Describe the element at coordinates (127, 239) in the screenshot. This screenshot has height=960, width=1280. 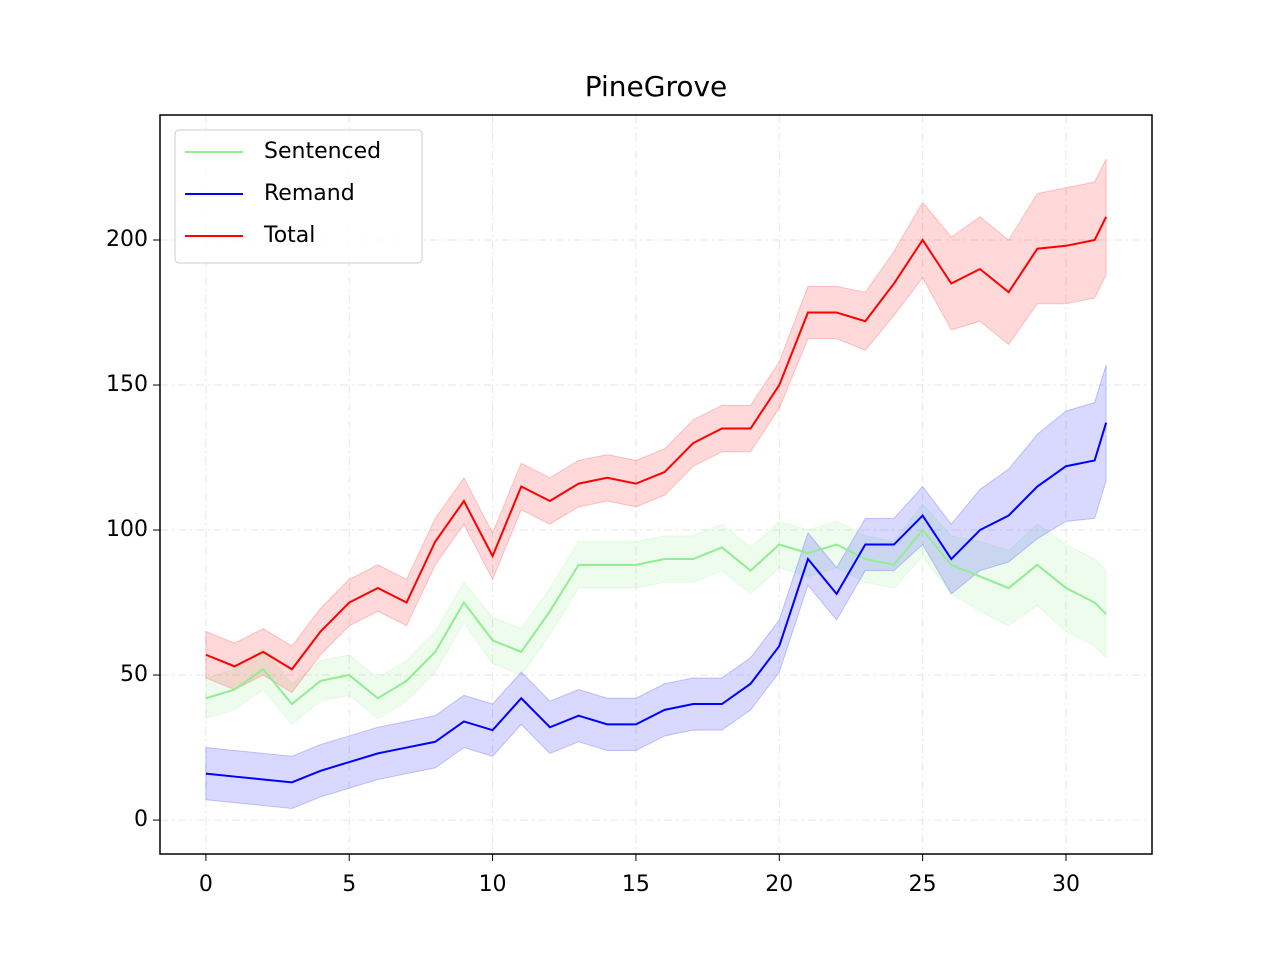
I see `y-tick-label: 200` at that location.